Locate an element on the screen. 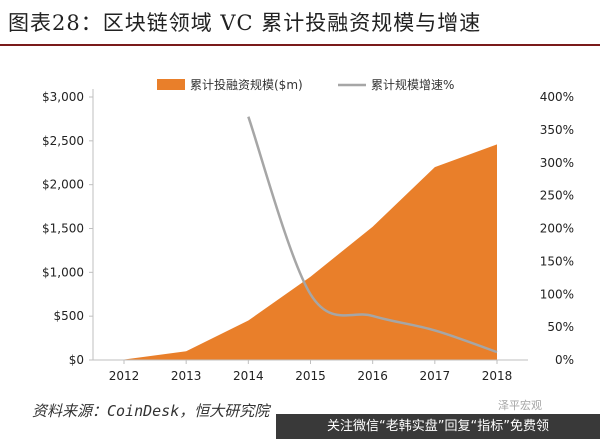  left-axis-tick-label: $0 is located at coordinates (76, 360).